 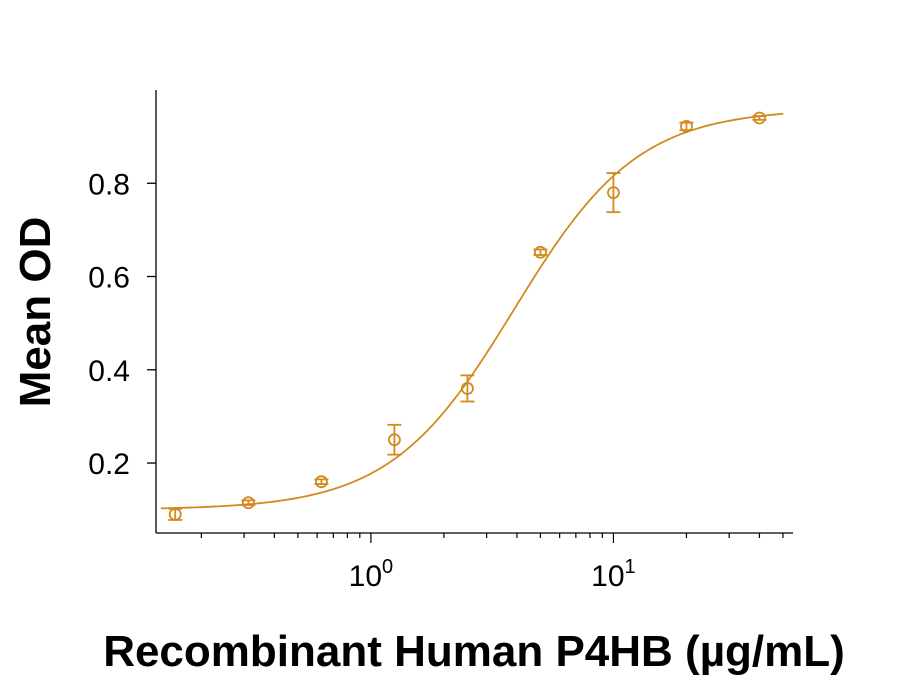 I want to click on x-tick-label: 10¹, so click(x=613, y=574).